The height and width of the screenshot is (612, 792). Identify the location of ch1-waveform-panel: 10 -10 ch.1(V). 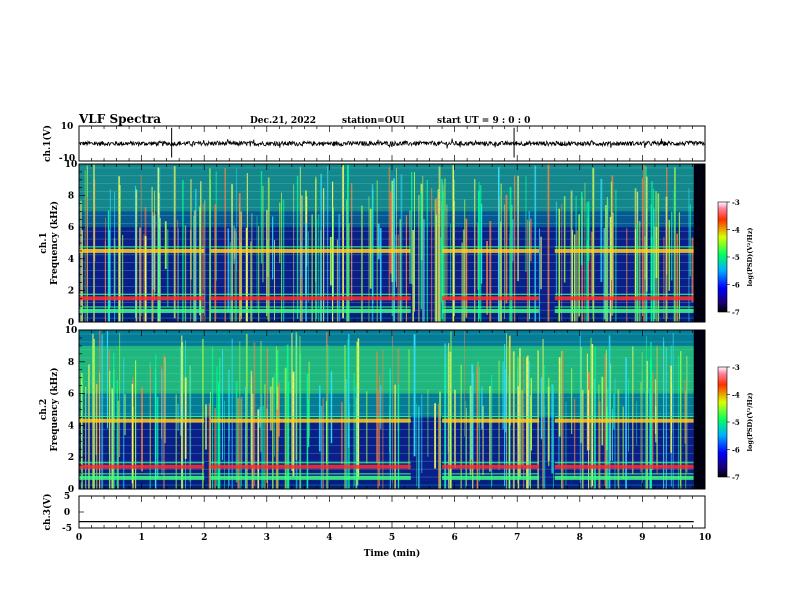
(374, 143).